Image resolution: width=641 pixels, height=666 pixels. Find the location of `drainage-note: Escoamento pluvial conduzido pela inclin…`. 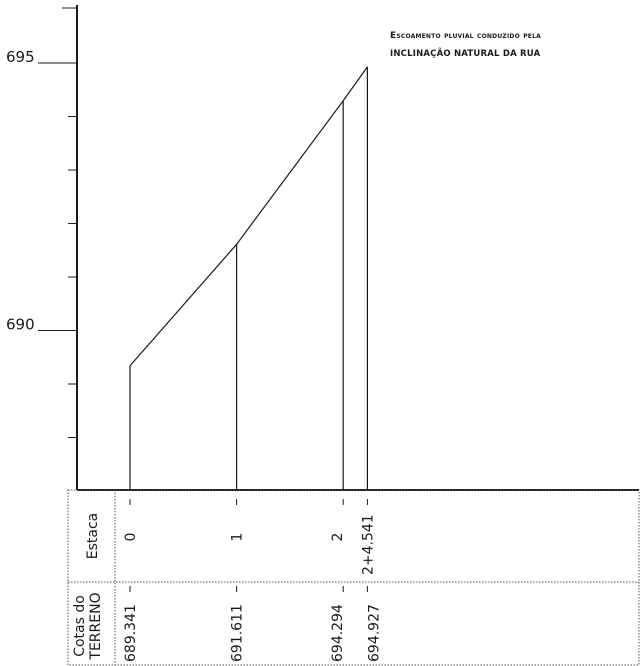

drainage-note: Escoamento pluvial conduzido pela inclin… is located at coordinates (515, 45).